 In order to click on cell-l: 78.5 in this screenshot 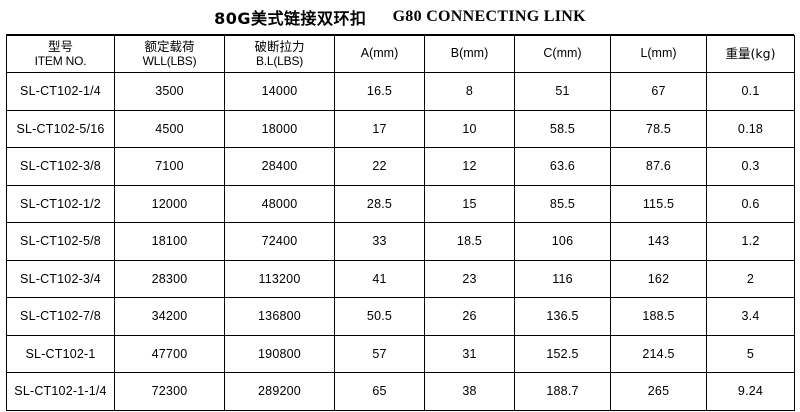, I will do `click(658, 128)`.